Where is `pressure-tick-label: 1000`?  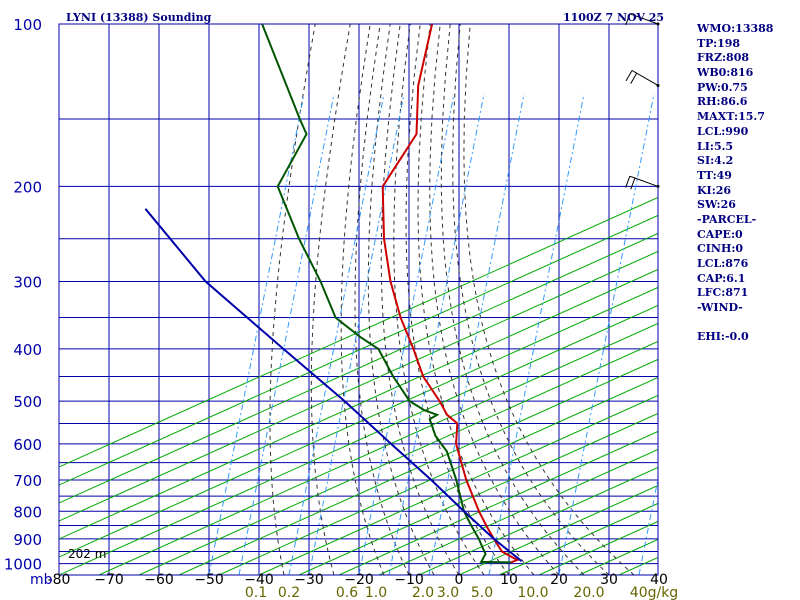
pressure-tick-label: 1000 is located at coordinates (23, 565).